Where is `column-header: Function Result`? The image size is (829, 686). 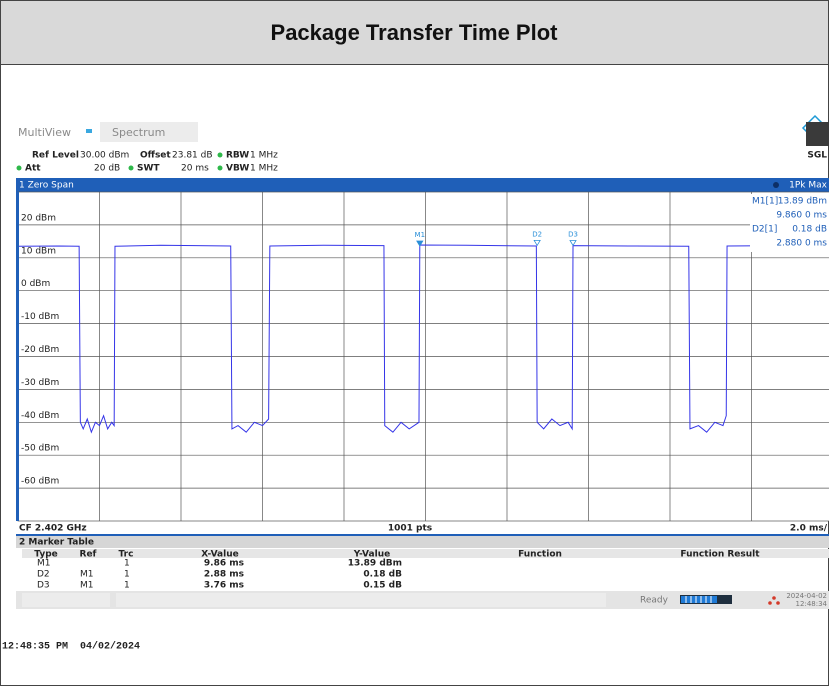
column-header: Function Result is located at coordinates (720, 555).